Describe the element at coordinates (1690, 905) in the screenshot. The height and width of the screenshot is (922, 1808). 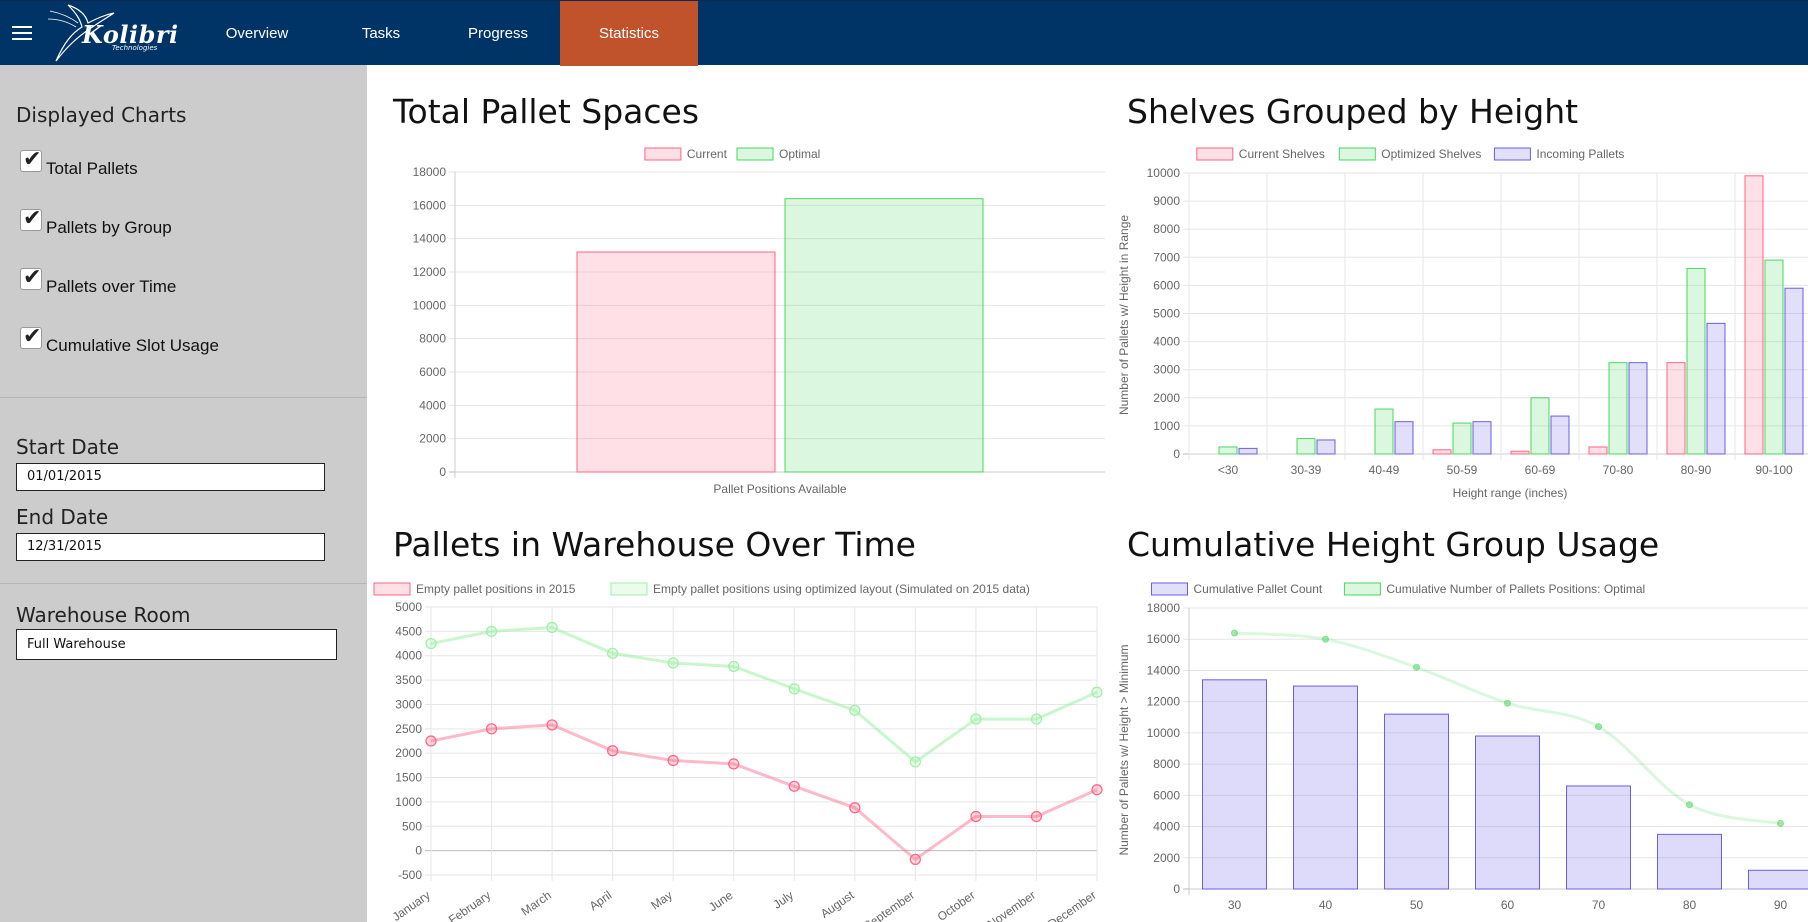
I see `x-tick-label: 80` at that location.